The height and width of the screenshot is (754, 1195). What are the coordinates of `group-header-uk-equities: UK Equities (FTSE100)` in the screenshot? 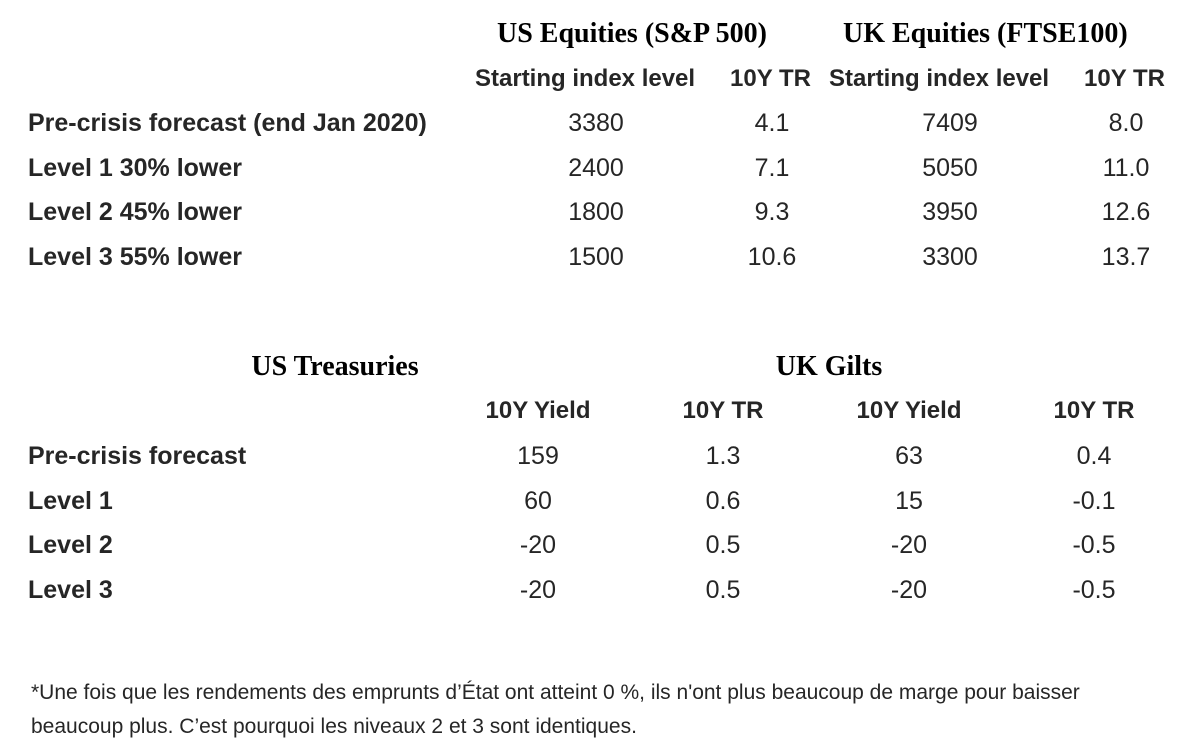 It's located at (985, 33).